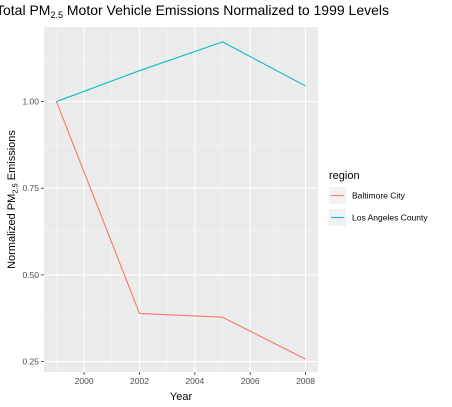 This screenshot has height=407, width=452. I want to click on y-tick-label: 1.00, so click(30, 102).